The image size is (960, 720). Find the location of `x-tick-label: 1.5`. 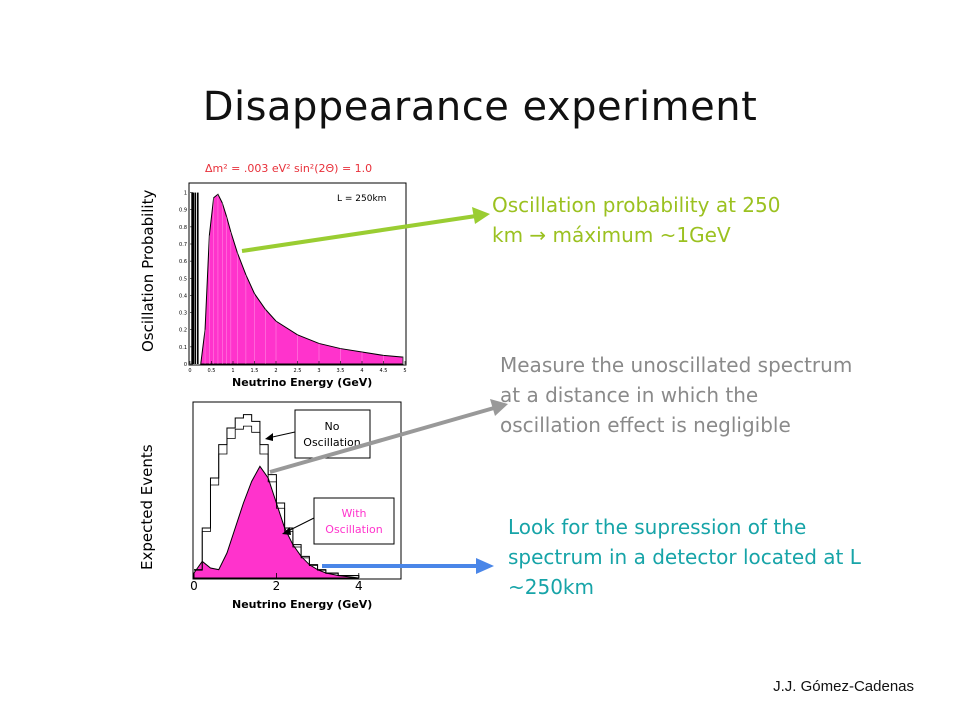

x-tick-label: 1.5 is located at coordinates (255, 371).